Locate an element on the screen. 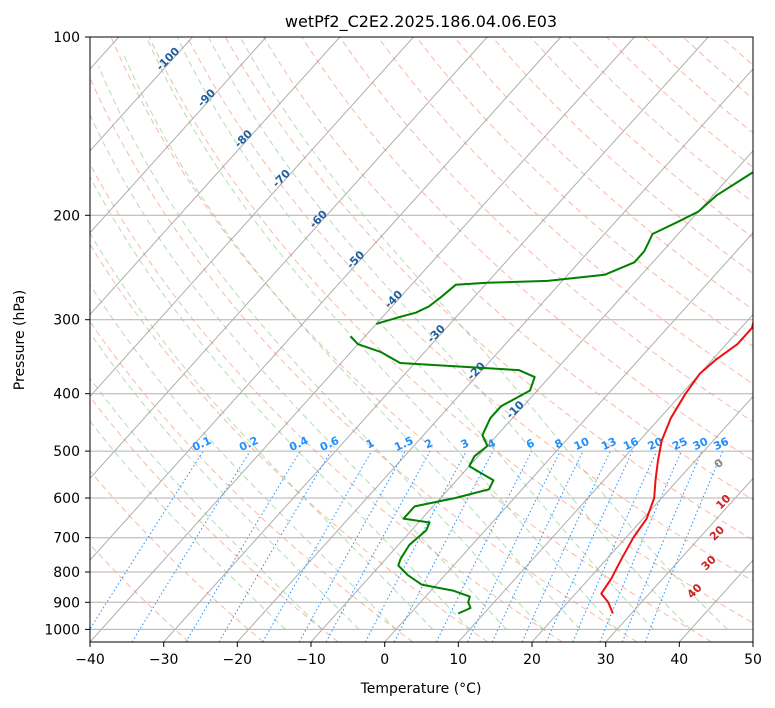 The width and height of the screenshot is (775, 708). mixing-ratio-label: 13 is located at coordinates (608, 444).